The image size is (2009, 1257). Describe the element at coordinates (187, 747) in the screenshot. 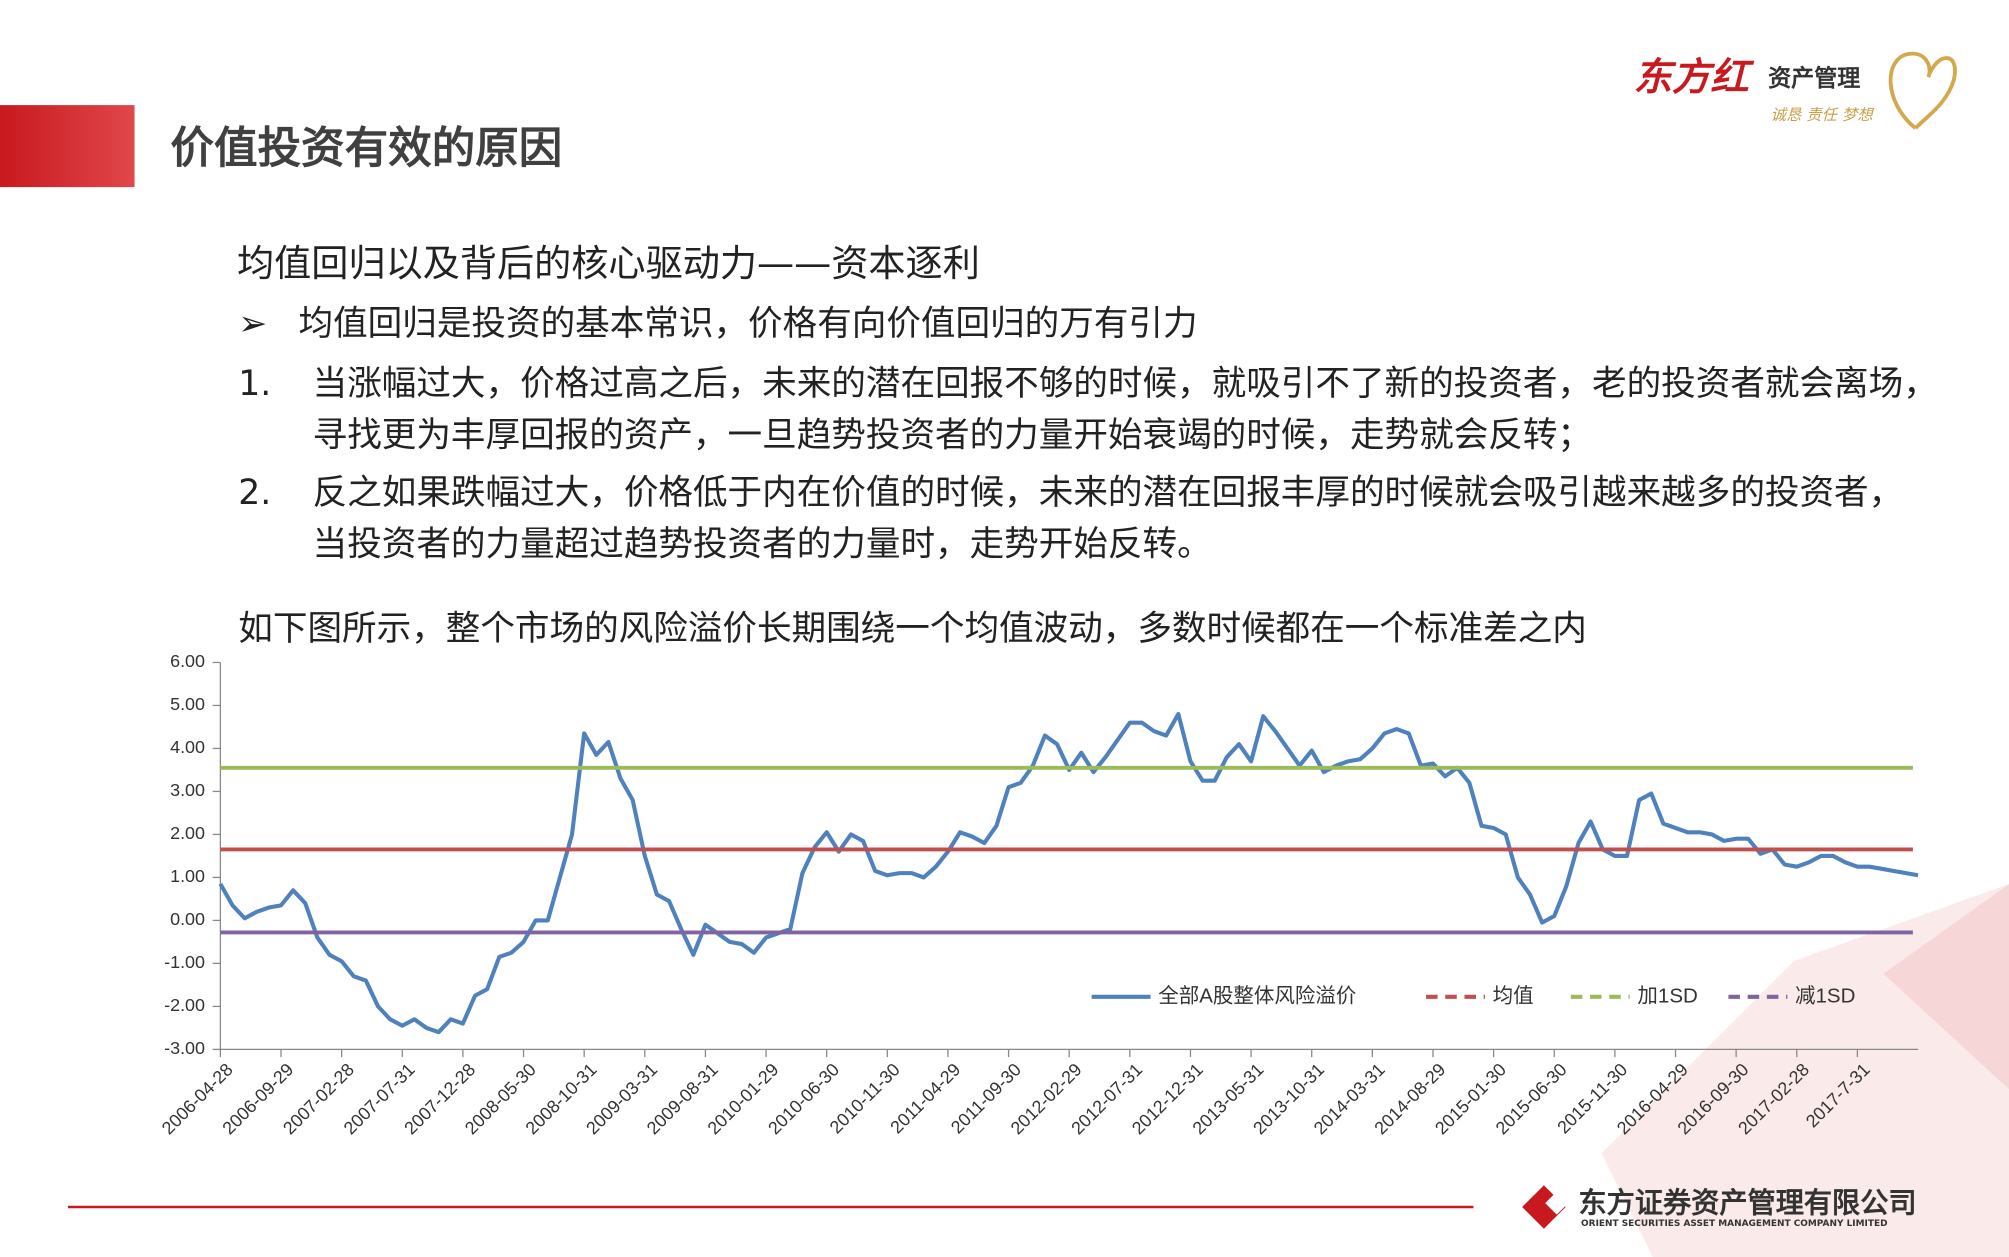

I see `y-tick-label: 4.00` at that location.